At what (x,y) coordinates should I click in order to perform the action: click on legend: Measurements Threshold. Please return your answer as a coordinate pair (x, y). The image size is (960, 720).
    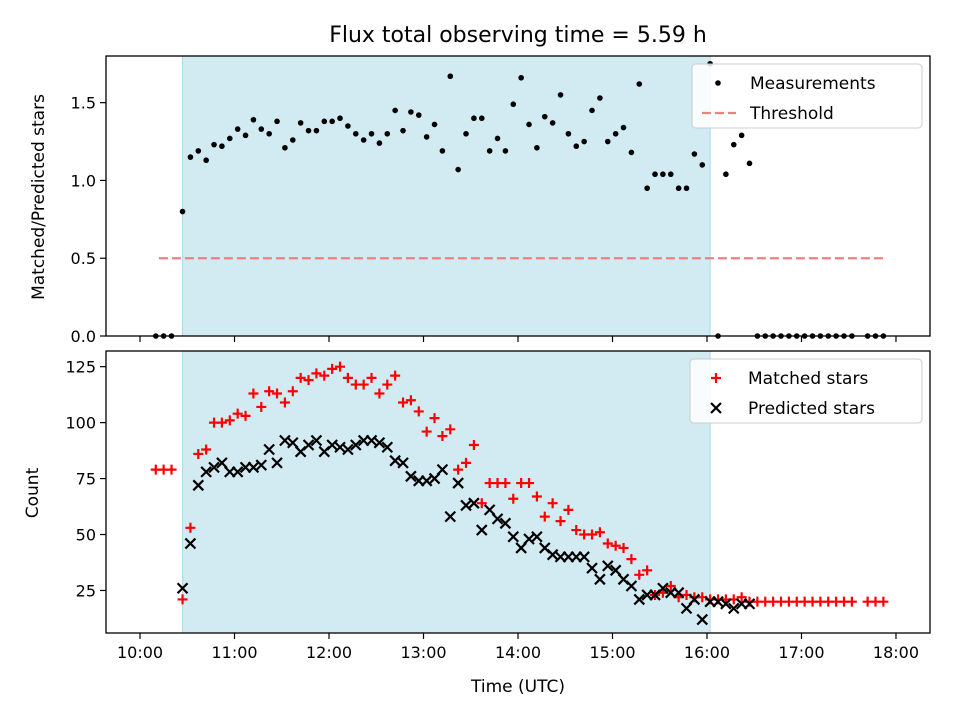
    Looking at the image, I should click on (807, 96).